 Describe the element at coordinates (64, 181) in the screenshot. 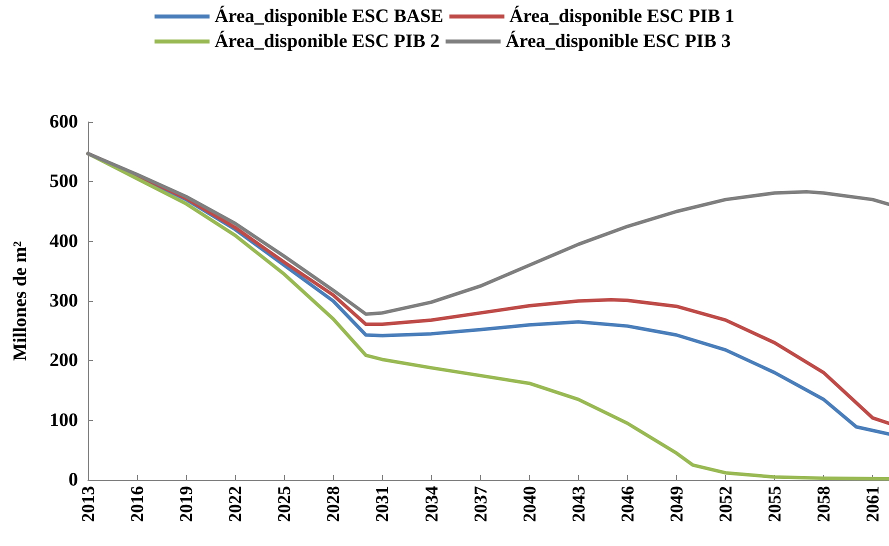

I see `y-tick-label: 500` at that location.